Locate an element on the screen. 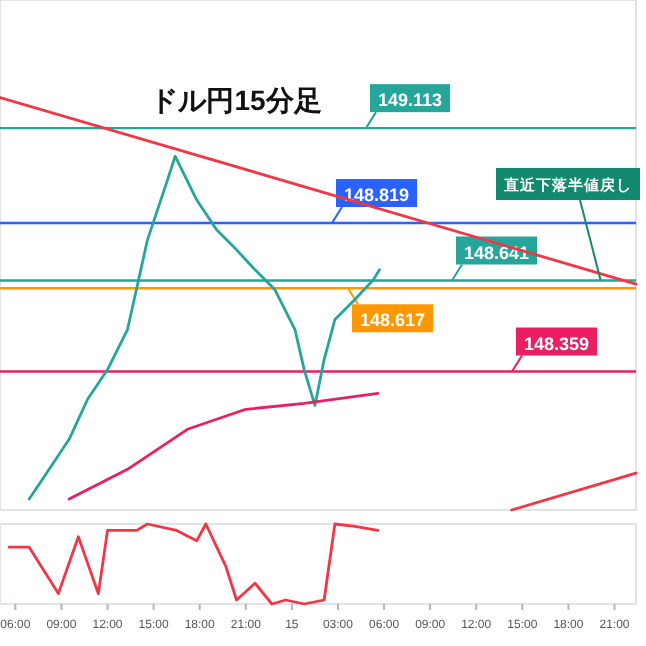 This screenshot has height=646, width=646. legend-label: 148.617 is located at coordinates (393, 320).